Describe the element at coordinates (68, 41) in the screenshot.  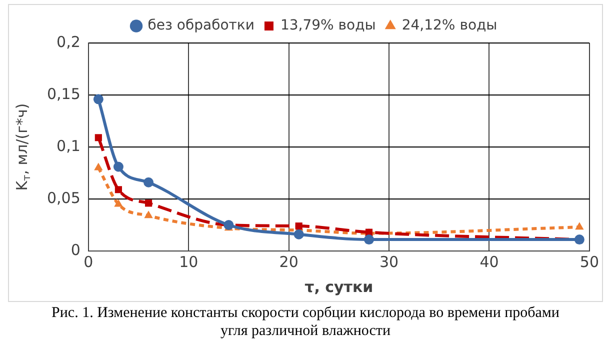
I see `y-tick-label: 0,2` at that location.